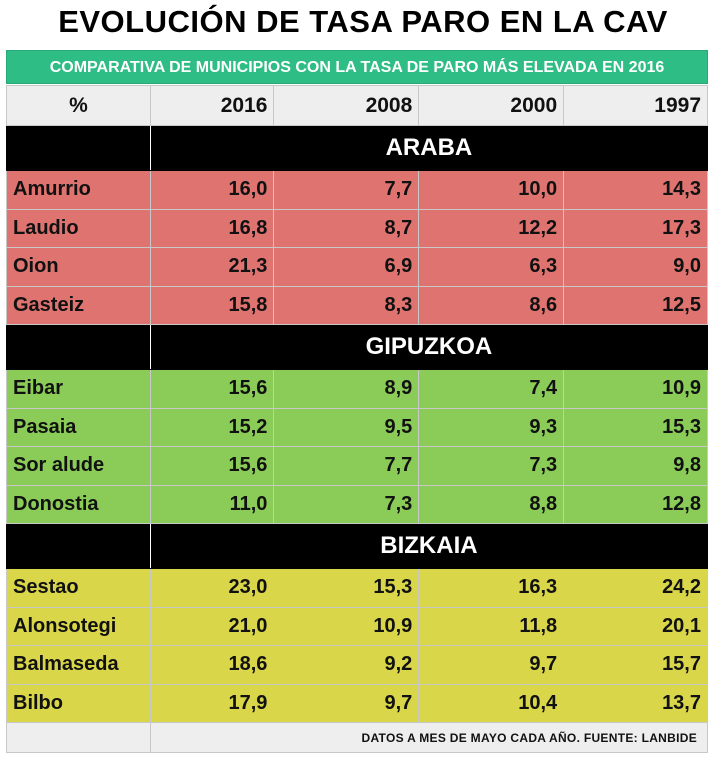 This screenshot has height=757, width=726. What do you see at coordinates (212, 427) in the screenshot?
I see `value-cell: 15,2` at bounding box center [212, 427].